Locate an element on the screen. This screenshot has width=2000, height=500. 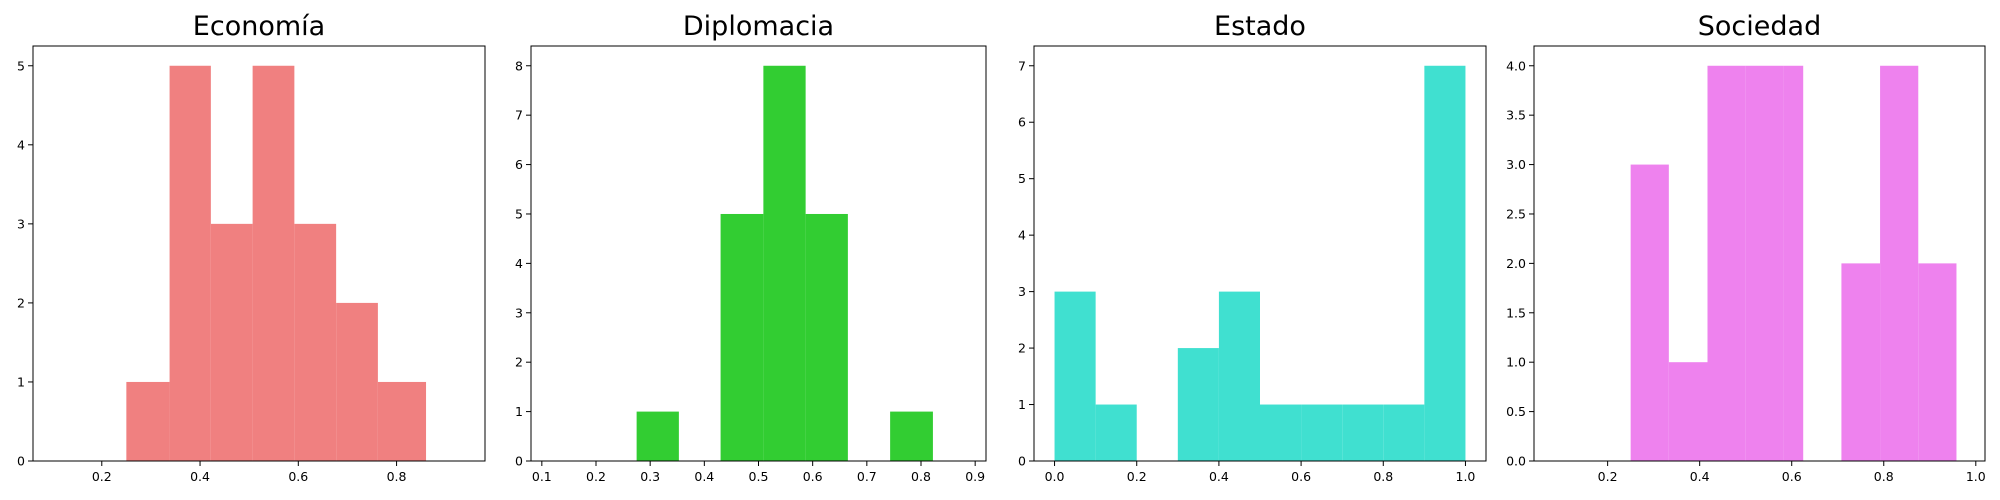
y-tick-label: 3.0 is located at coordinates (1516, 164).